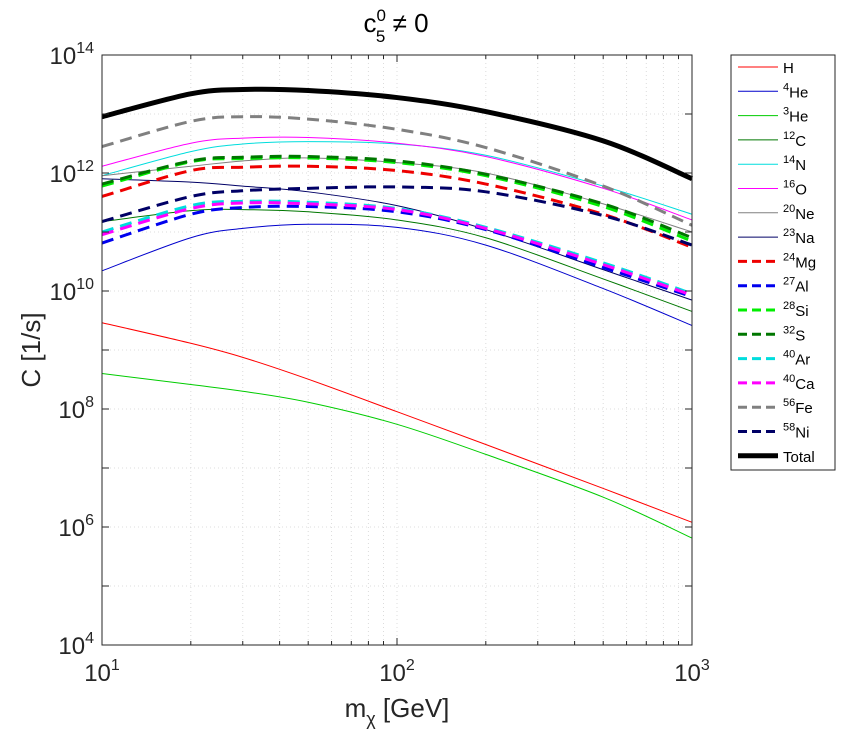 The image size is (843, 733). Describe the element at coordinates (800, 141) in the screenshot. I see `legend-label-element: C` at that location.